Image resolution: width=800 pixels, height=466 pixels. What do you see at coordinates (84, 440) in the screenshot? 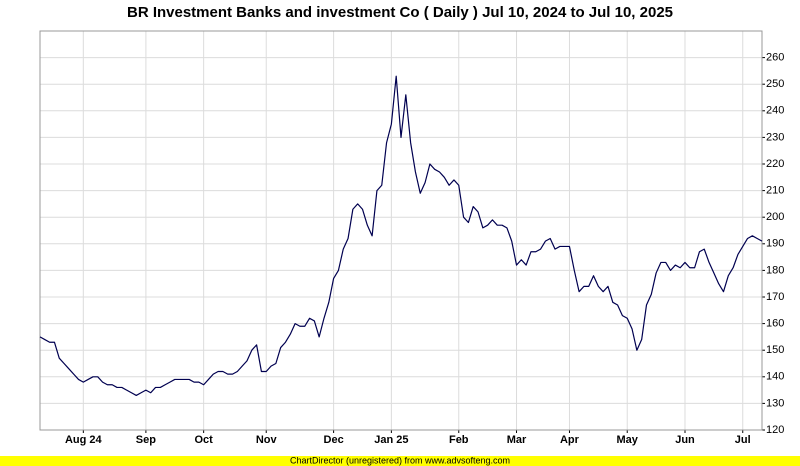
I see `x-tick-label: Aug 24` at bounding box center [84, 440].